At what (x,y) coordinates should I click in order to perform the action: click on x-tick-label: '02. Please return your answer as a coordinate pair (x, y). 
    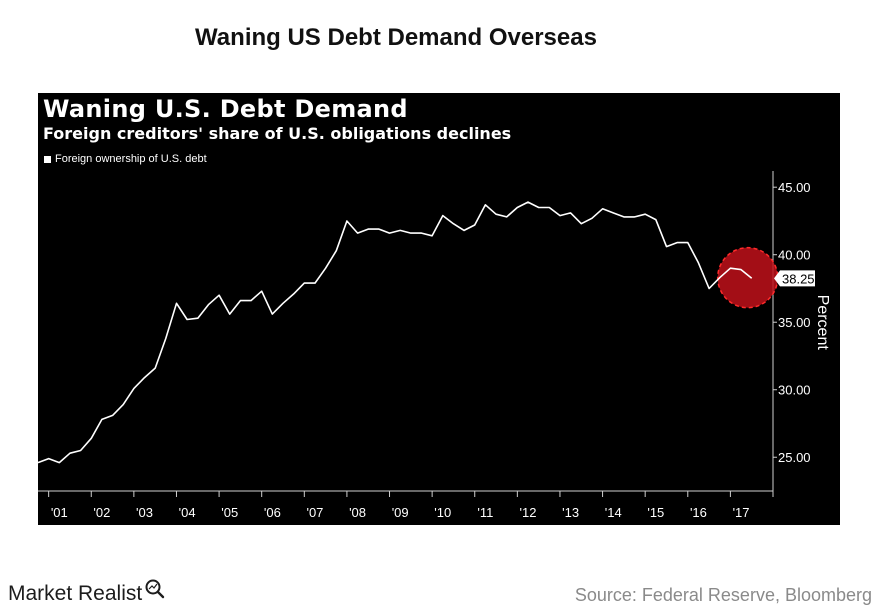
    Looking at the image, I should click on (101, 512).